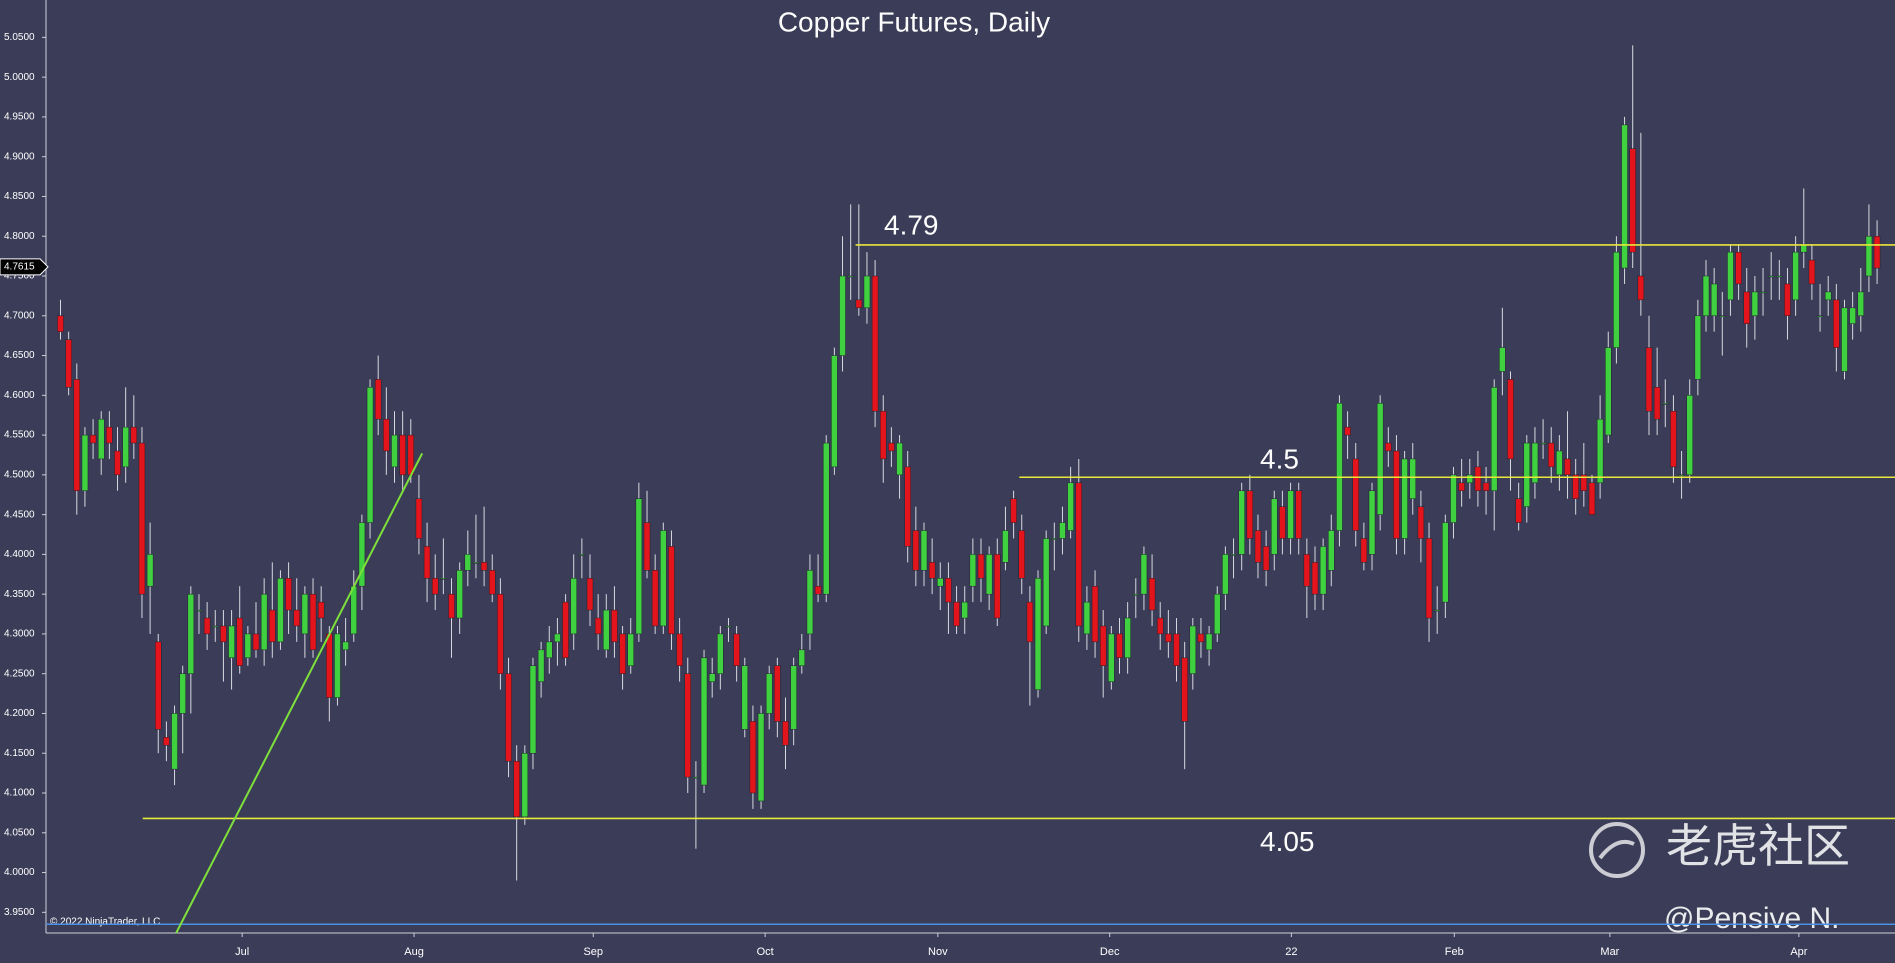 This screenshot has width=1895, height=963. Describe the element at coordinates (19, 266) in the screenshot. I see `last-price-label: 4.7615` at that location.